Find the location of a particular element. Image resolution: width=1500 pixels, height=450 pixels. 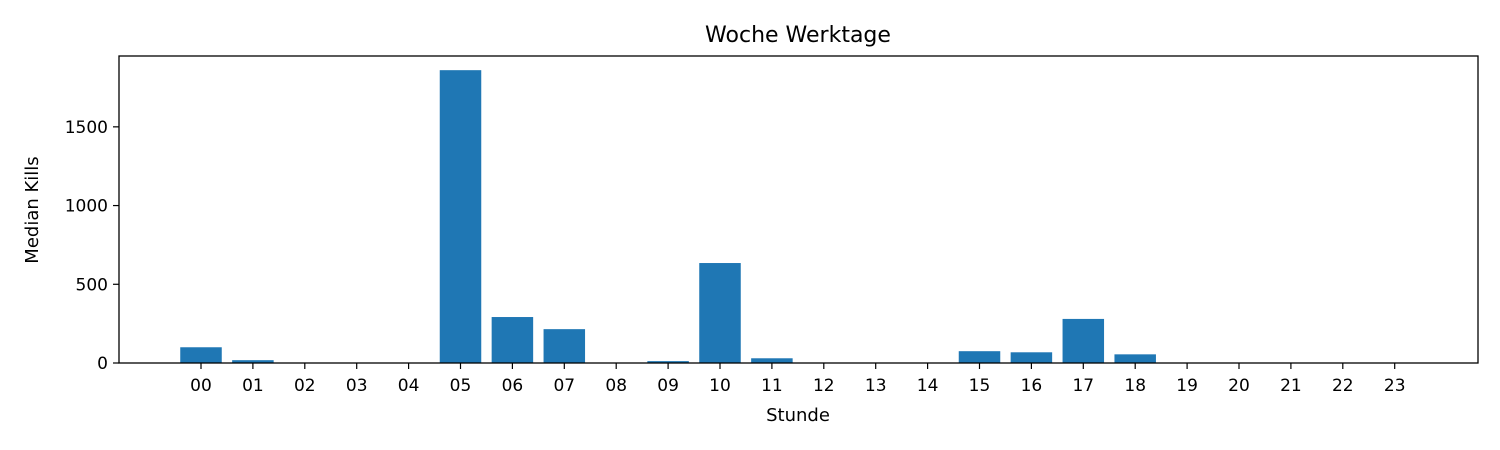

x-tick-label: 04 is located at coordinates (409, 386).